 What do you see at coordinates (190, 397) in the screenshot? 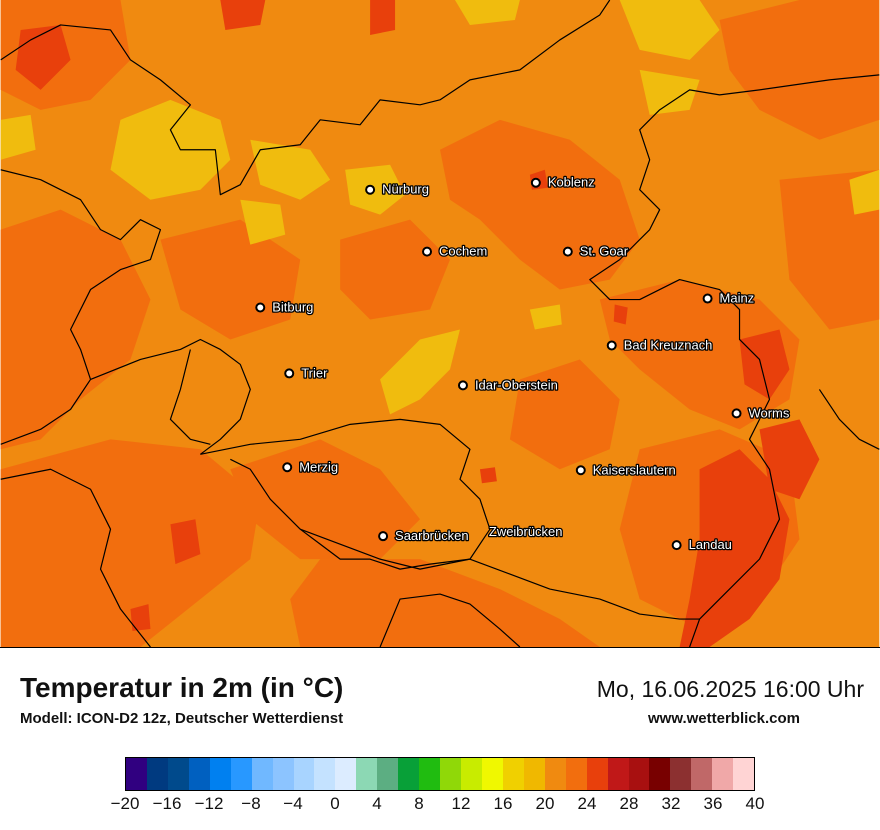
I see `border-lux-inner` at bounding box center [190, 397].